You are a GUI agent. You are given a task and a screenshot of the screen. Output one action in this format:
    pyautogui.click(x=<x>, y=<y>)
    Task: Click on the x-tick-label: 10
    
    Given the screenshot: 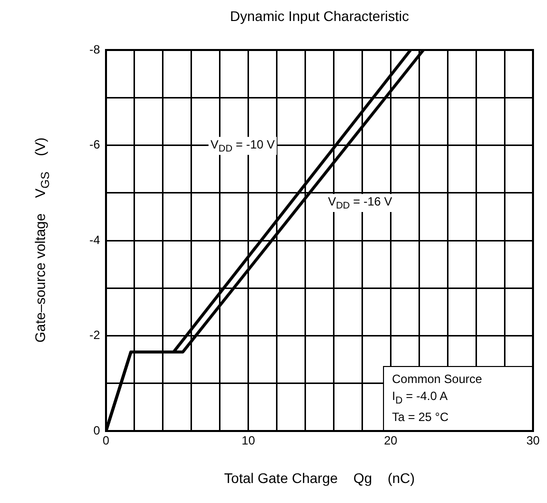 What is the action you would take?
    pyautogui.click(x=249, y=441)
    